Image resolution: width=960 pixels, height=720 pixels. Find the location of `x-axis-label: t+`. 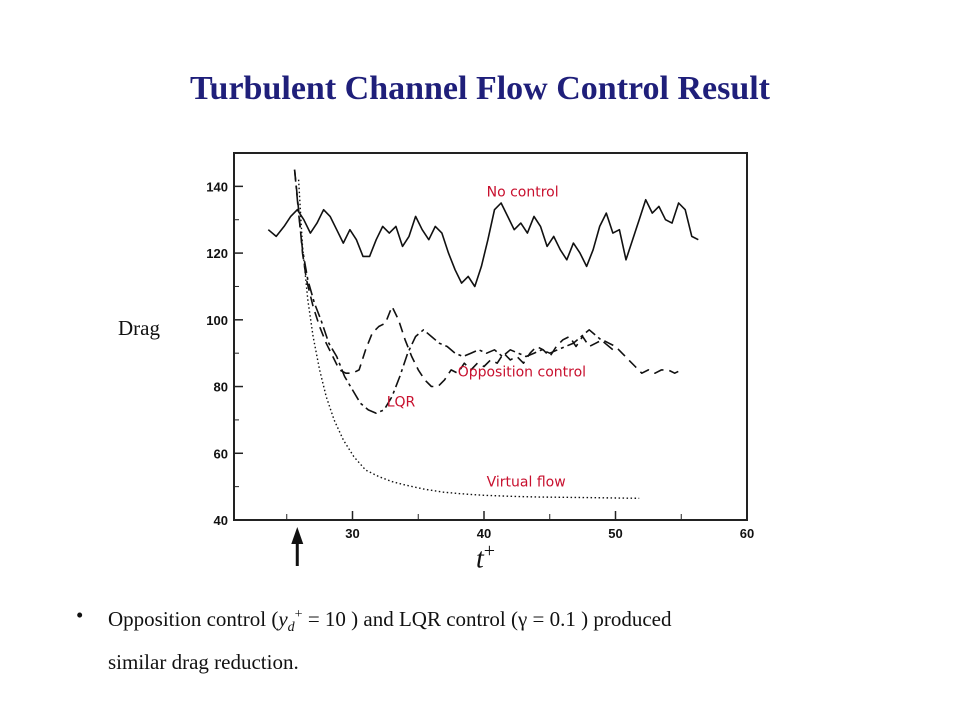

x-axis-label: t+ is located at coordinates (486, 557).